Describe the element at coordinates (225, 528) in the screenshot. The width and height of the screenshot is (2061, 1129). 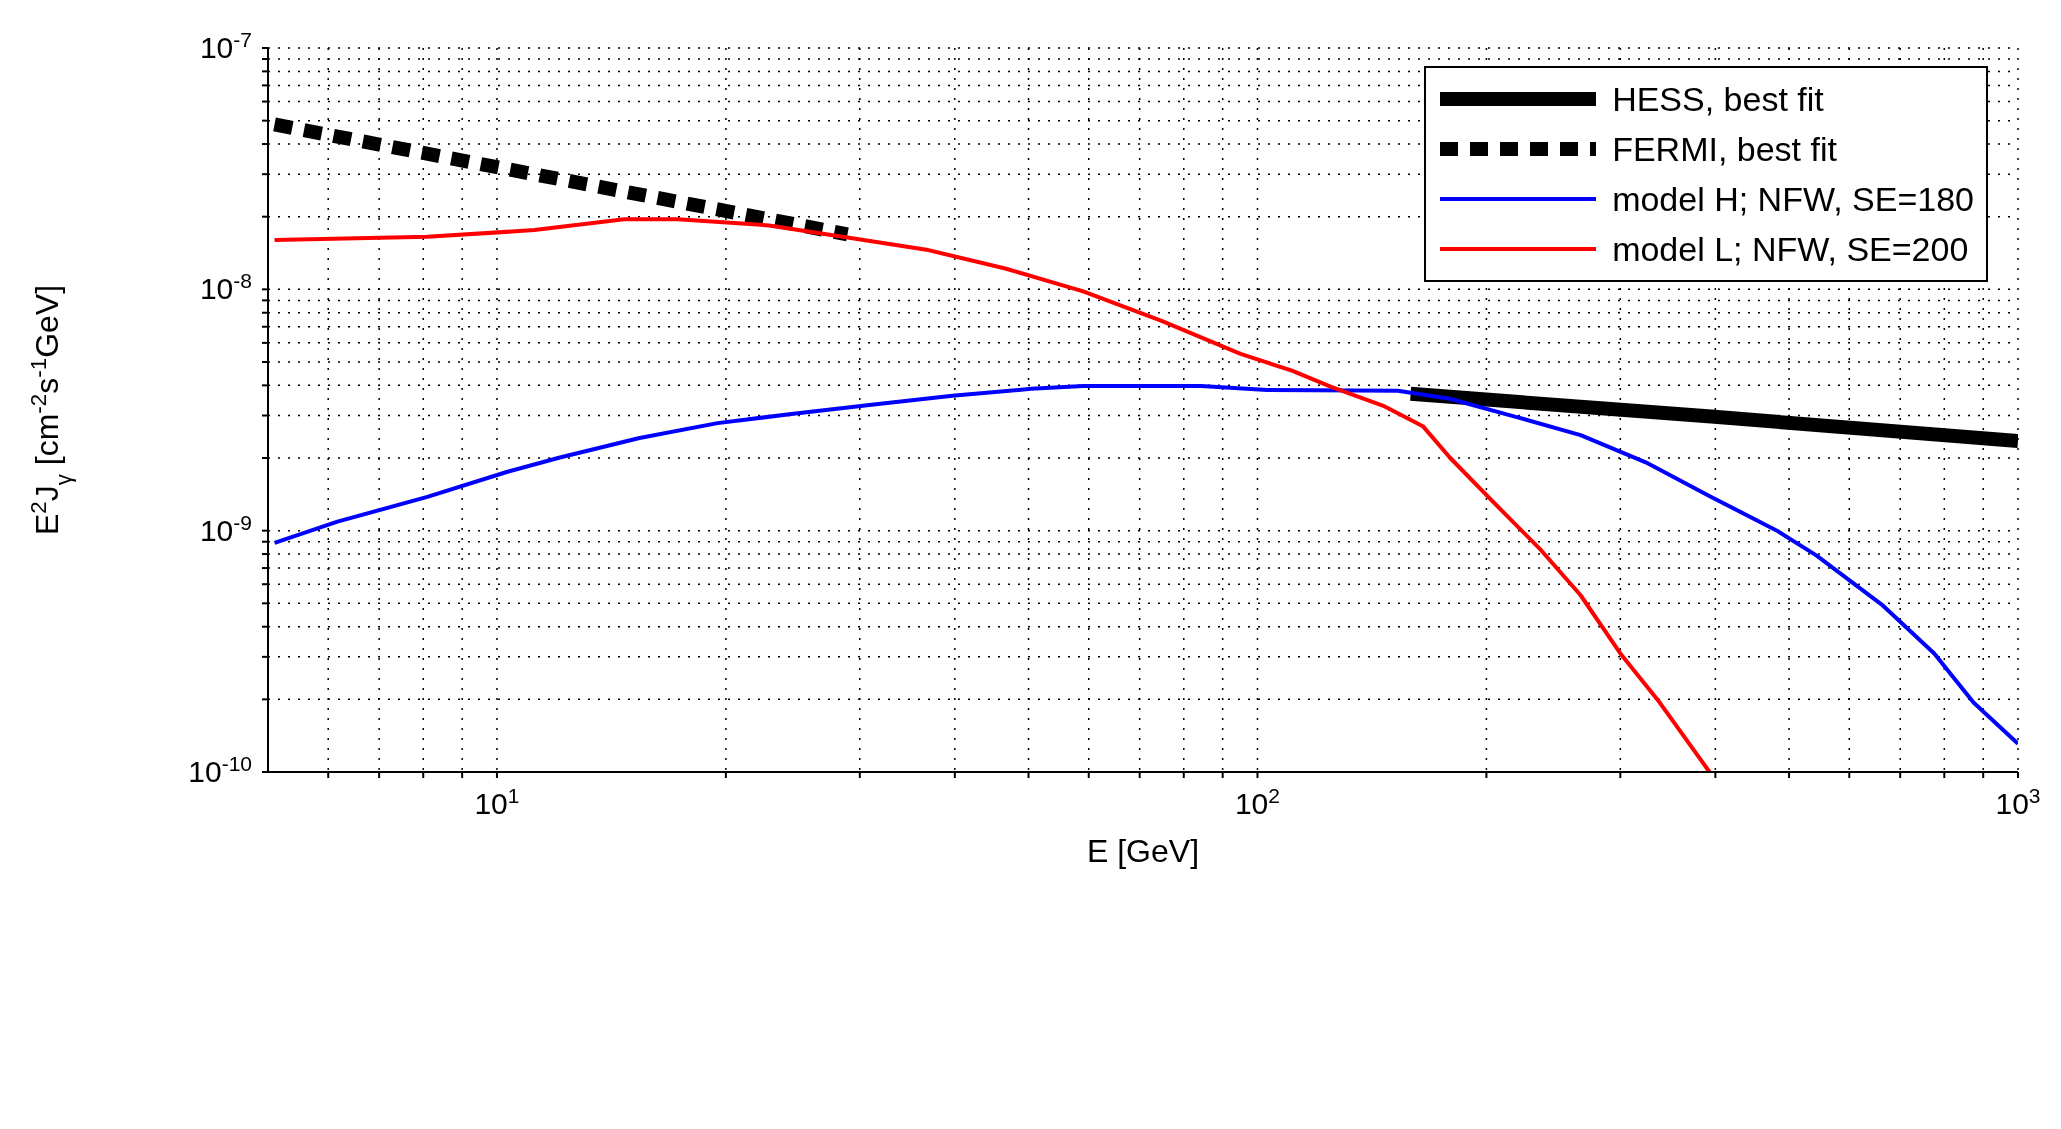
I see `y-tick-label: 10$^{-9}$` at that location.